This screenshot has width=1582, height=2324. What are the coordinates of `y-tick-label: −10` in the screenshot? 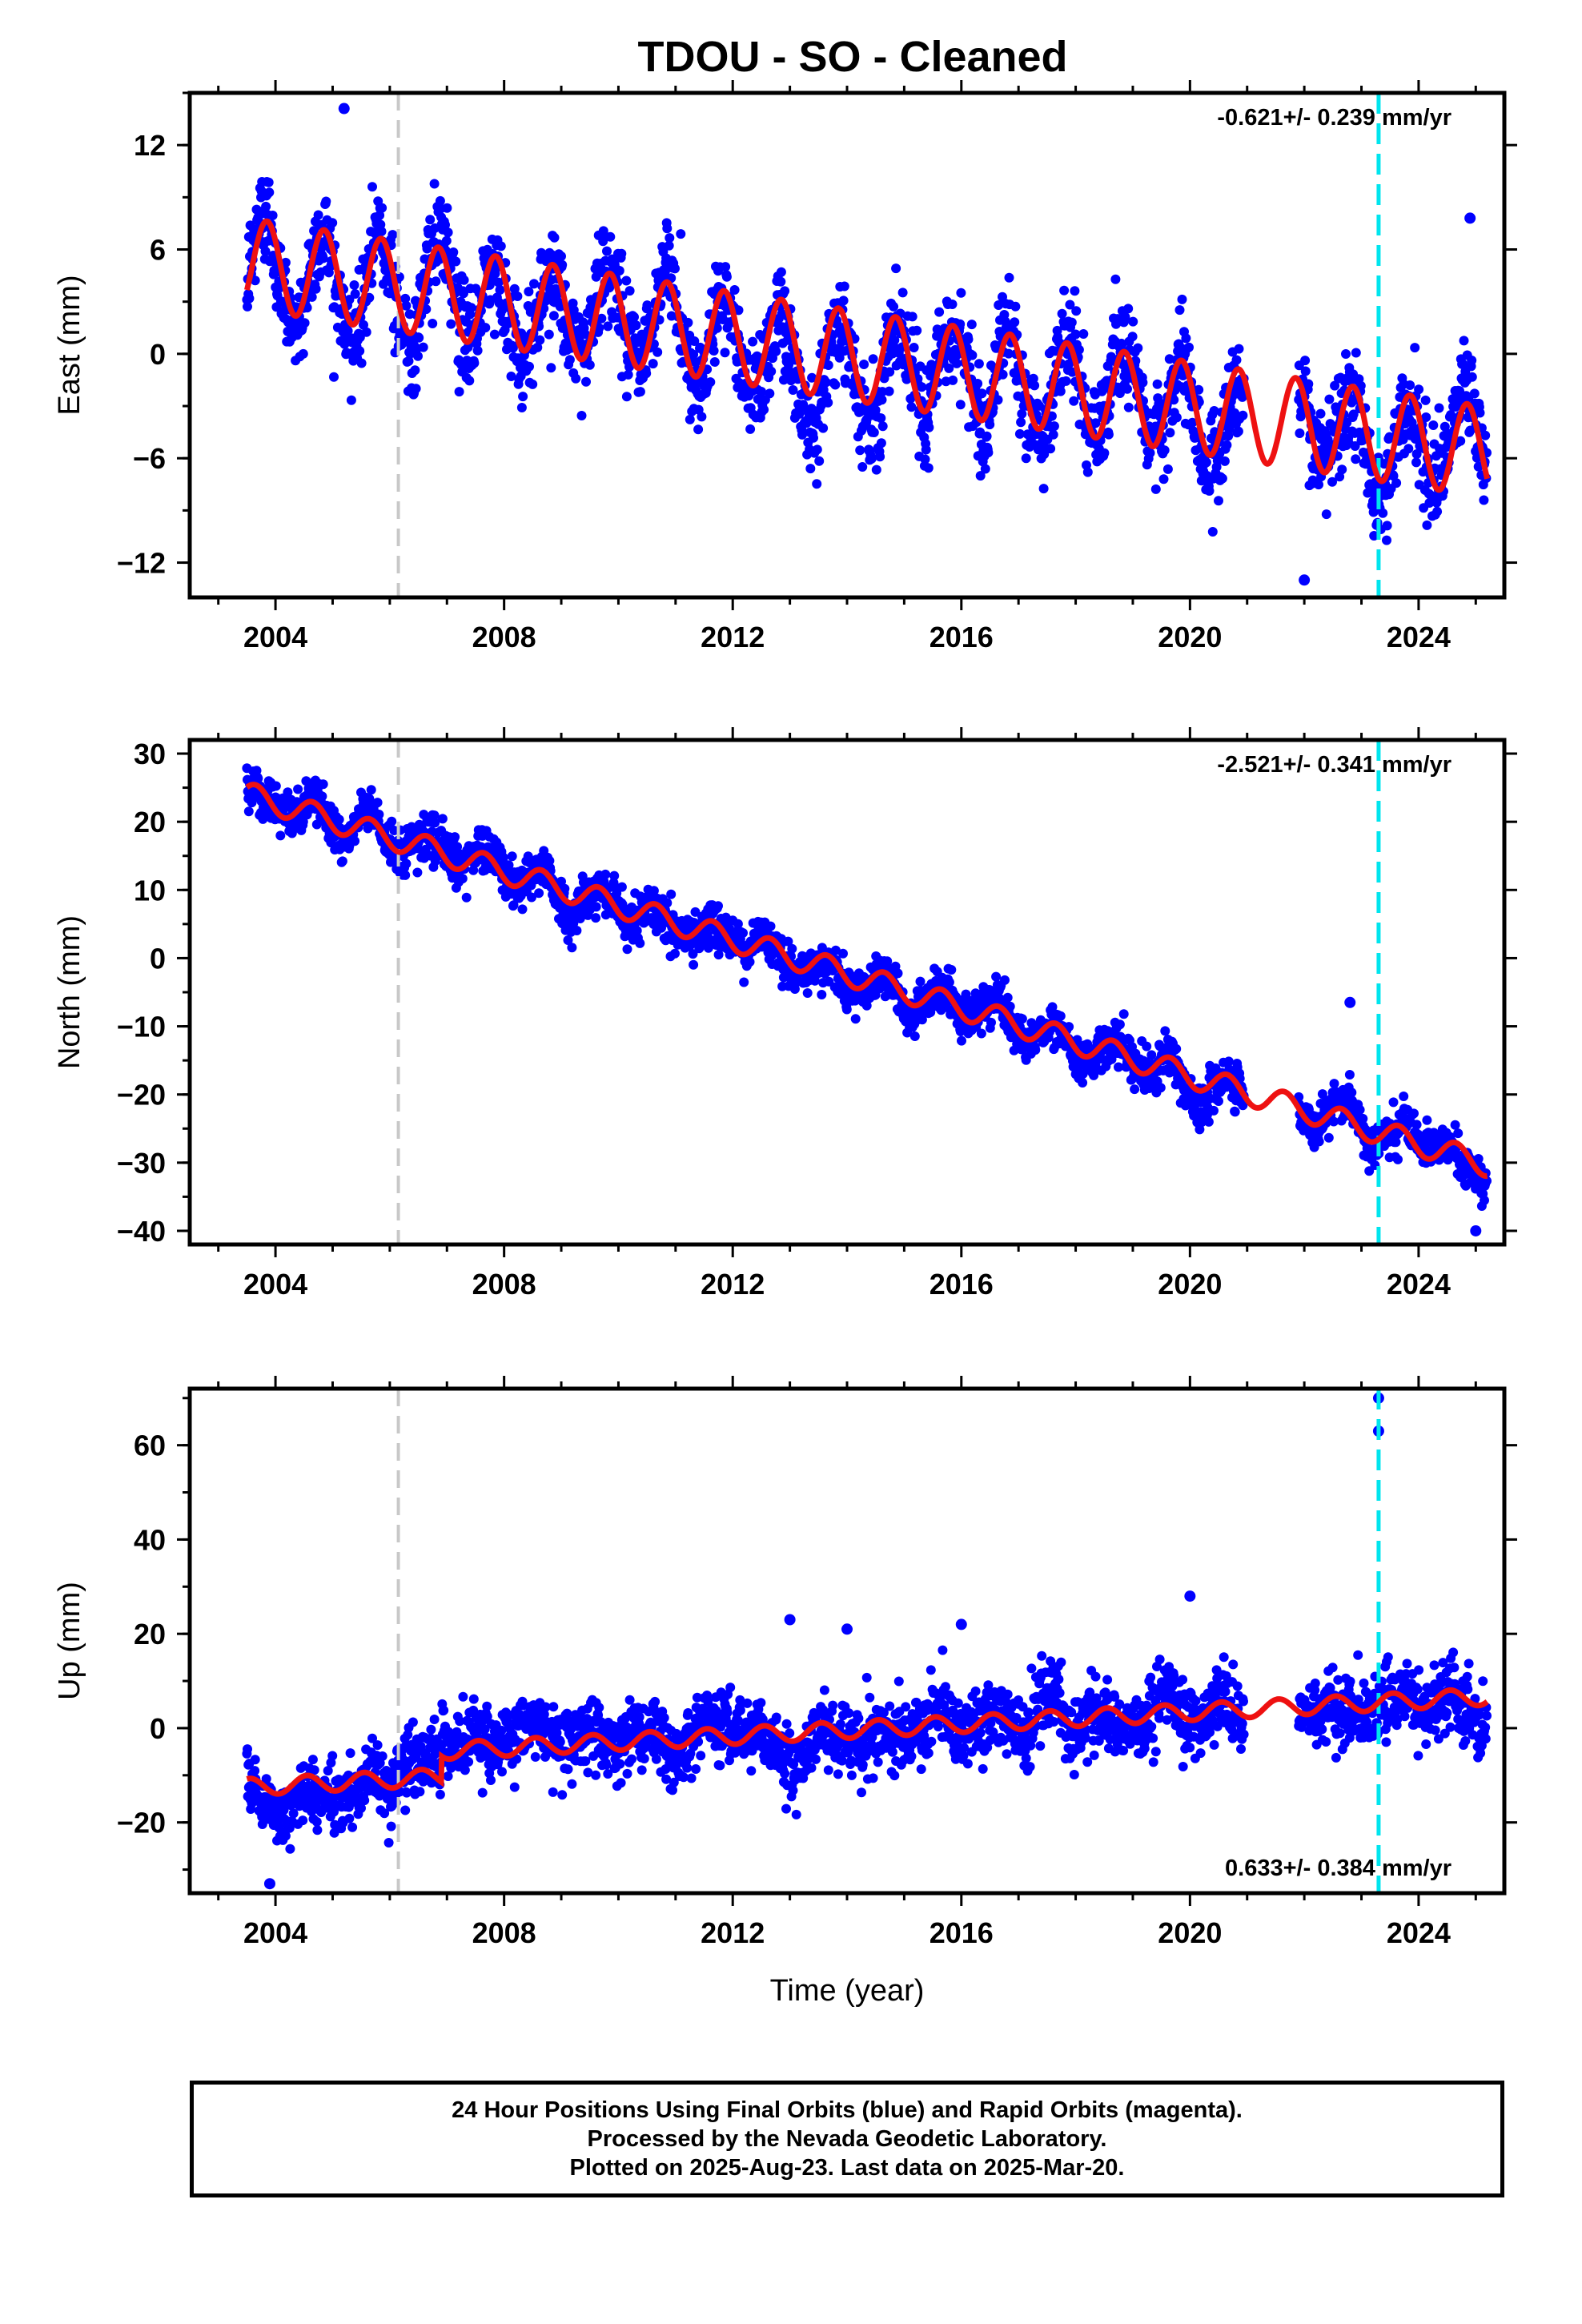 It's located at (141, 1027).